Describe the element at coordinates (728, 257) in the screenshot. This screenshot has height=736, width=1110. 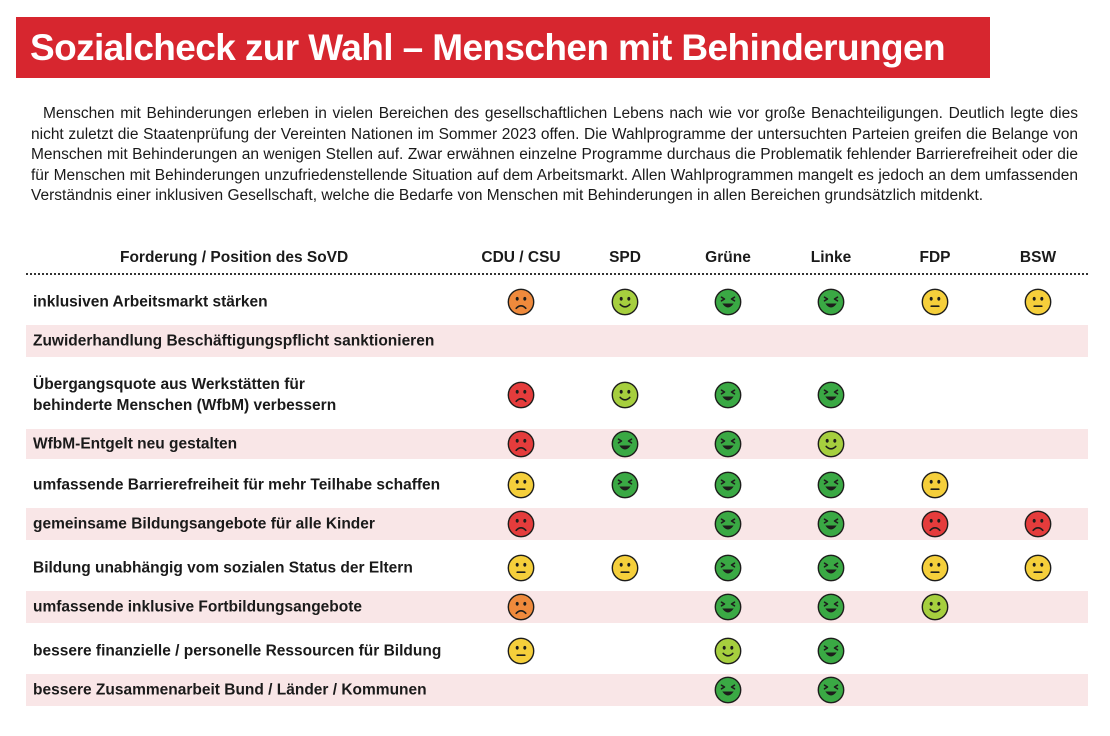
I see `column-header-party: Grüne` at that location.